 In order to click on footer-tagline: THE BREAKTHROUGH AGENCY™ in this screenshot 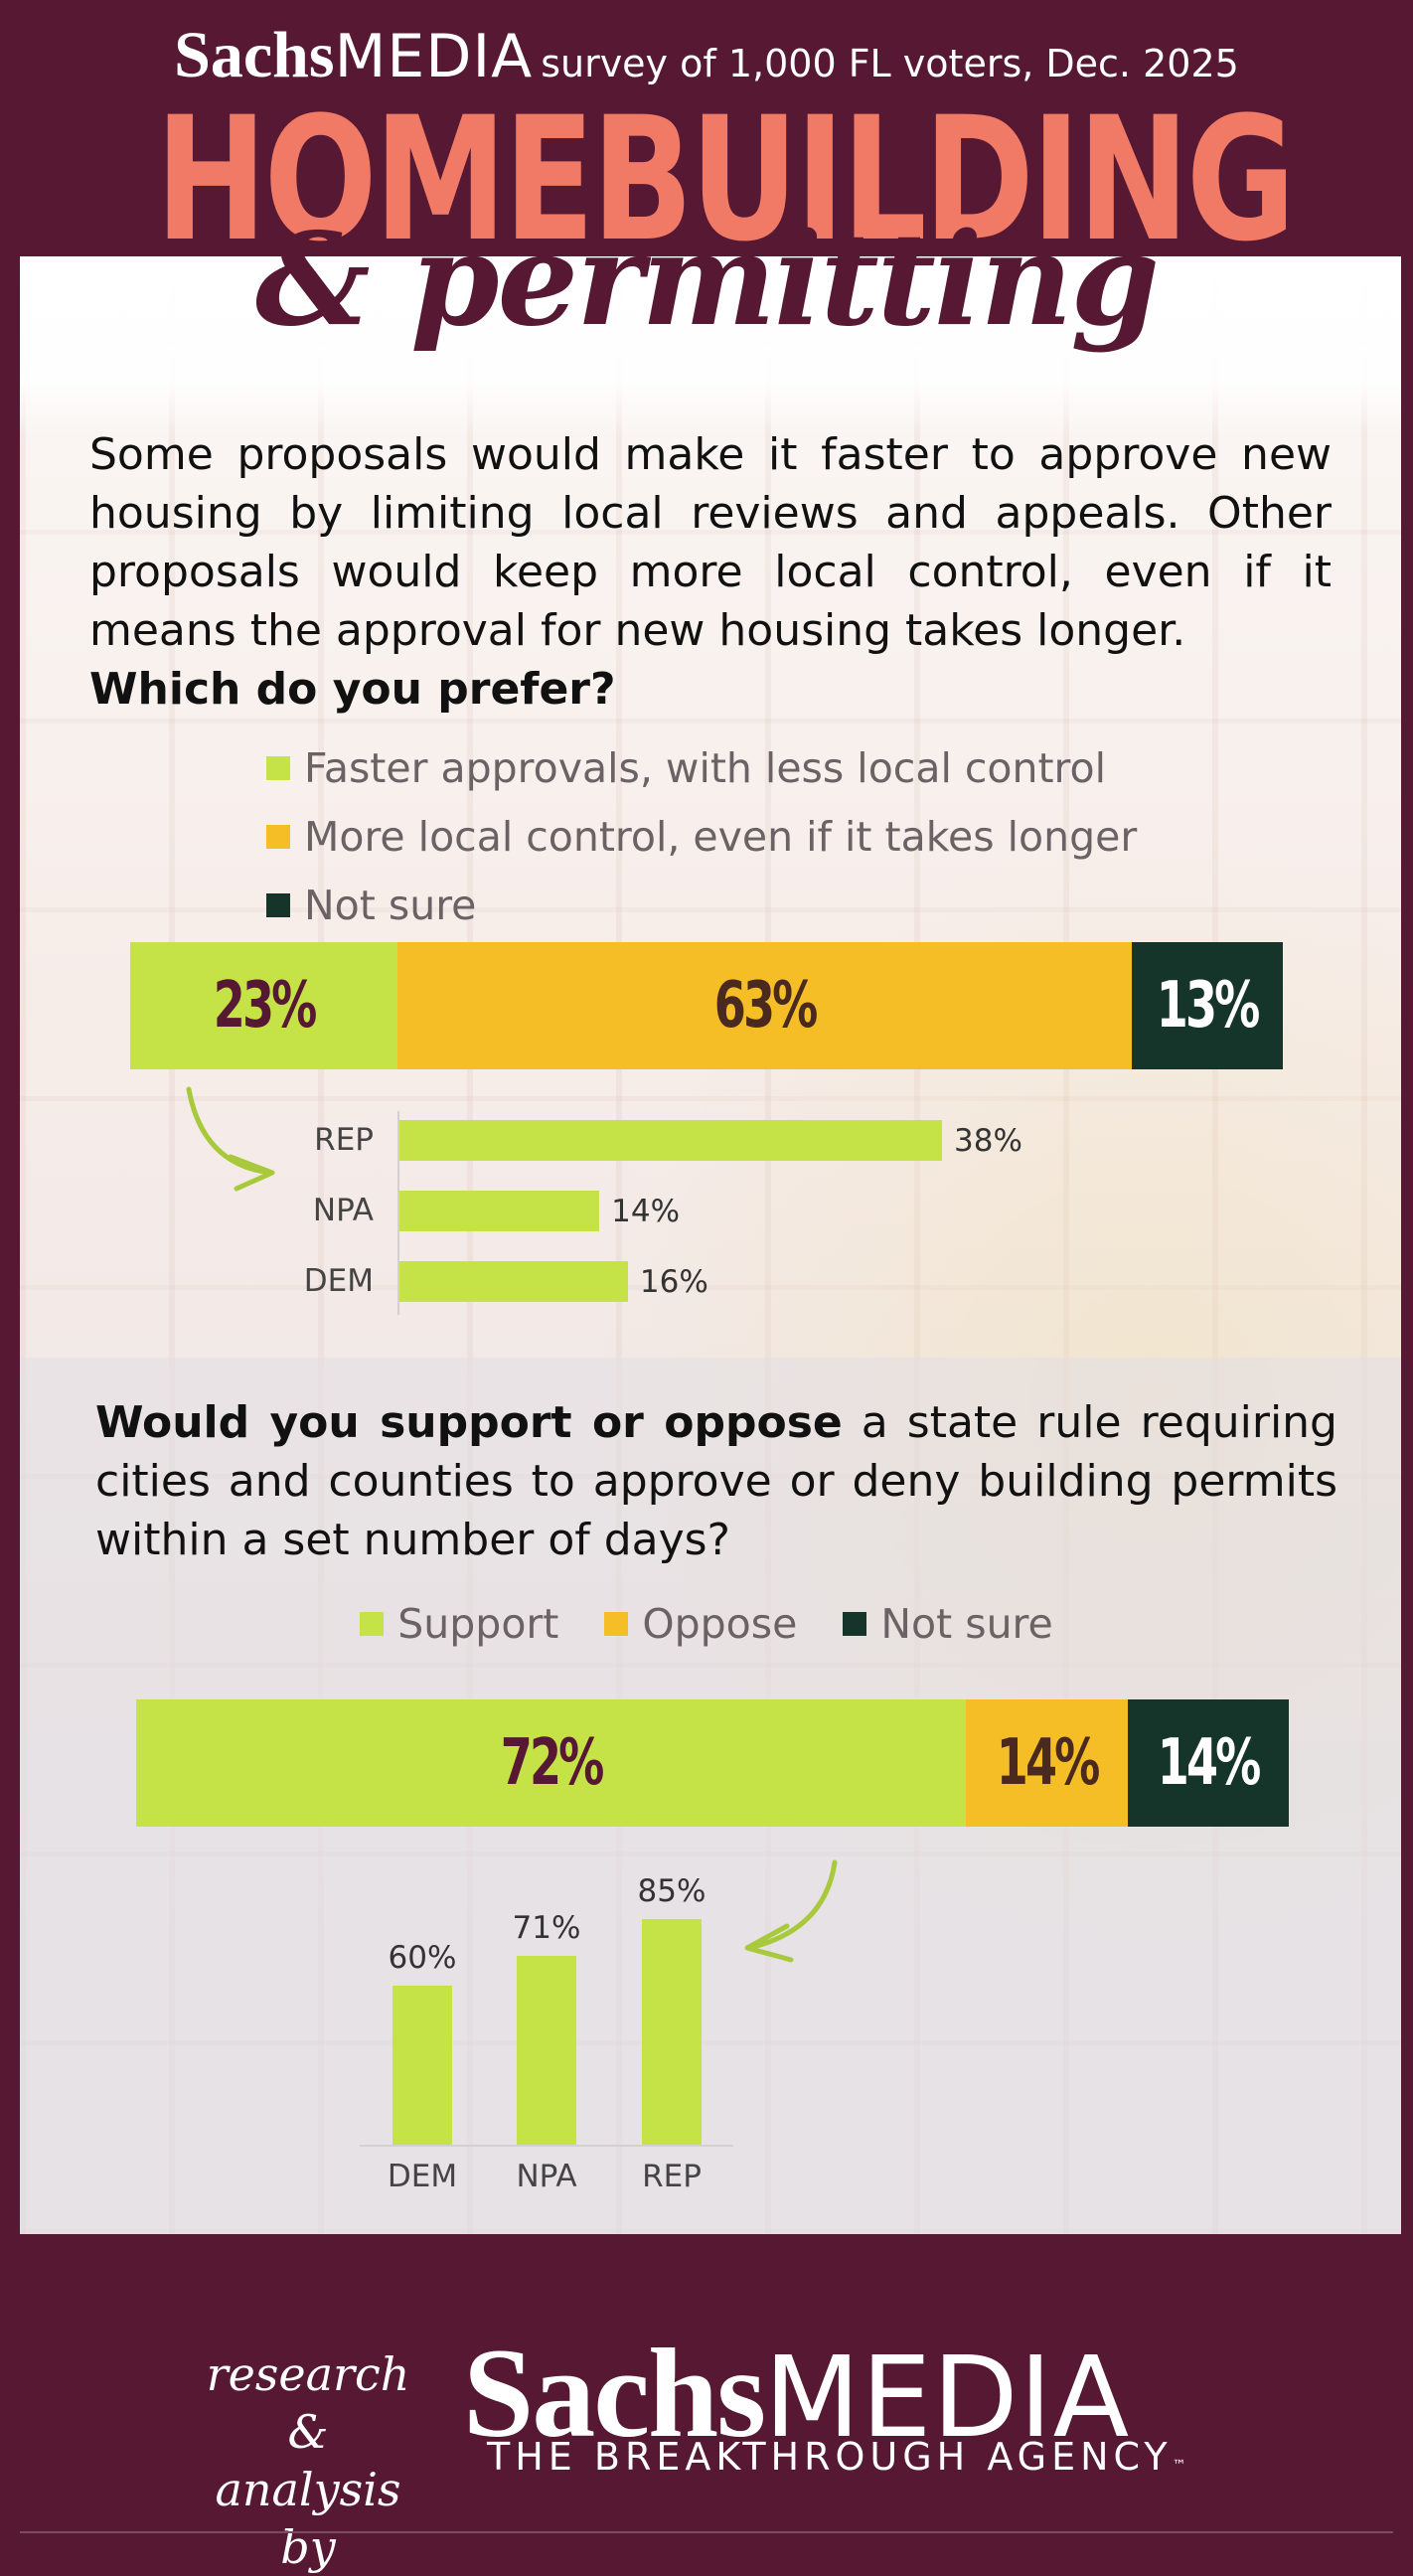, I will do `click(836, 2457)`.